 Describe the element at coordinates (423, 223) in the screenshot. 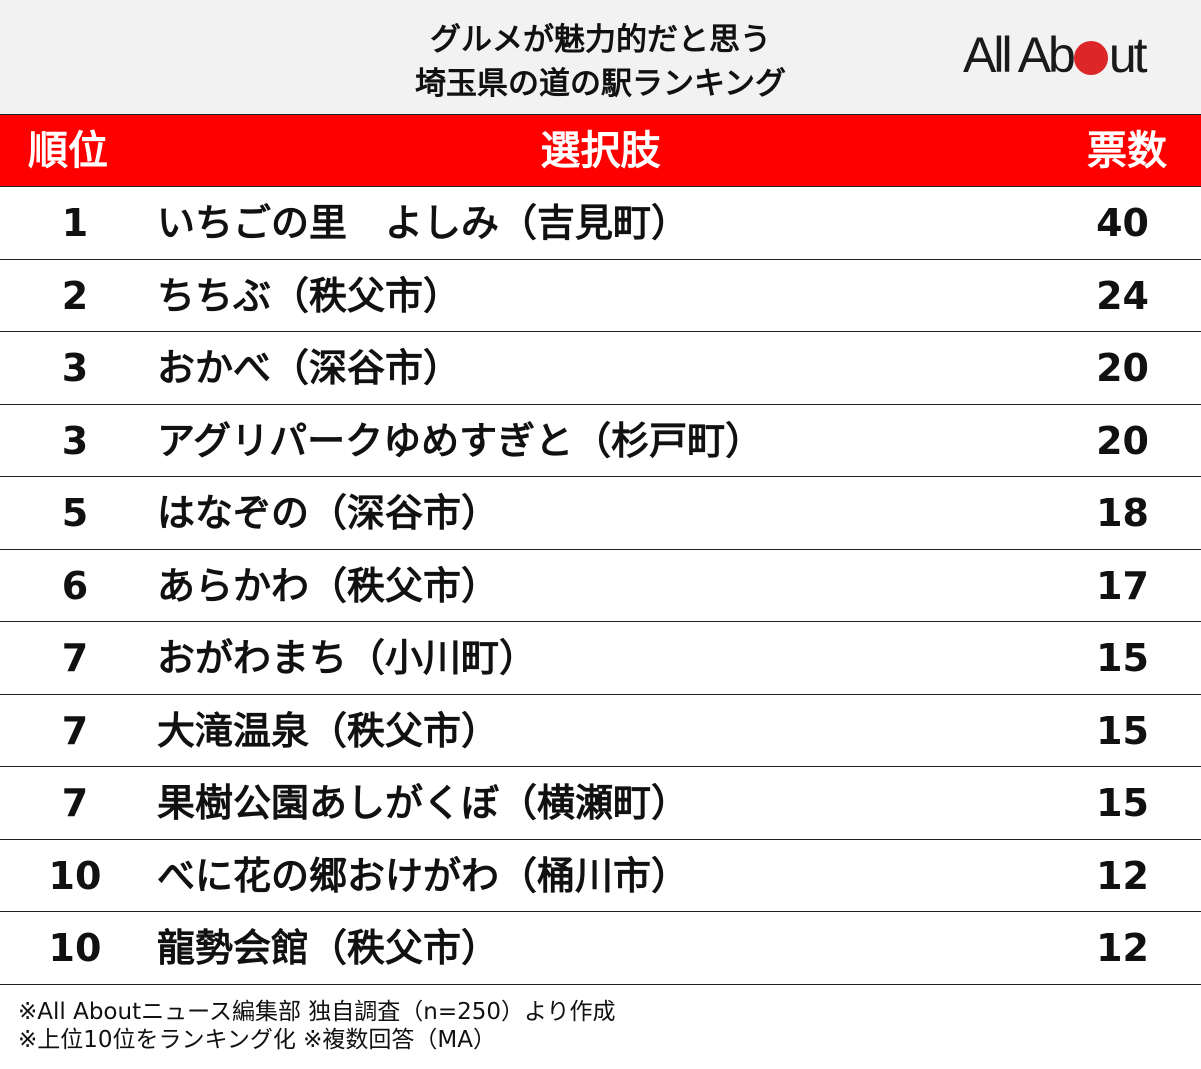

I see `name-cell: いちごの里 よしみ（吉見町）` at that location.